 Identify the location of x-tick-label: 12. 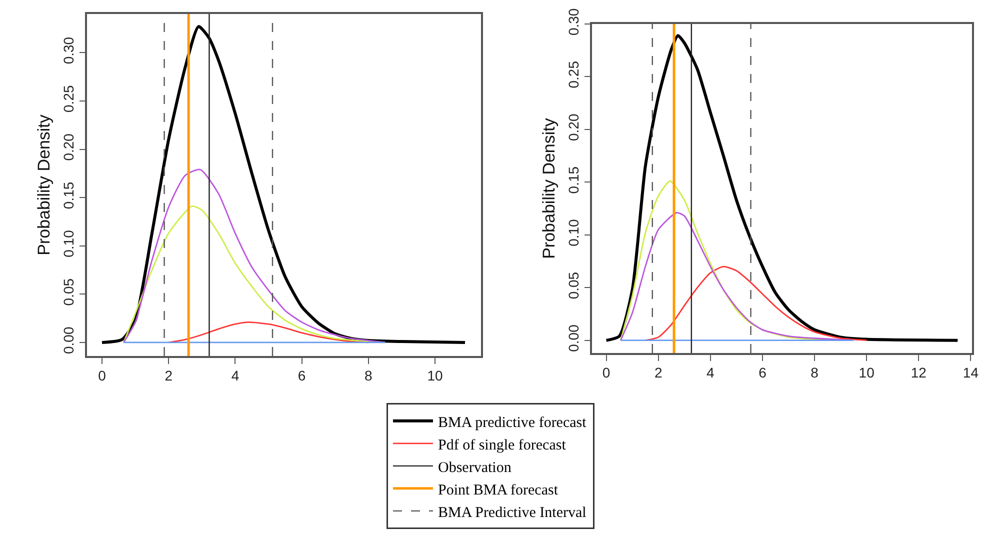
(918, 372).